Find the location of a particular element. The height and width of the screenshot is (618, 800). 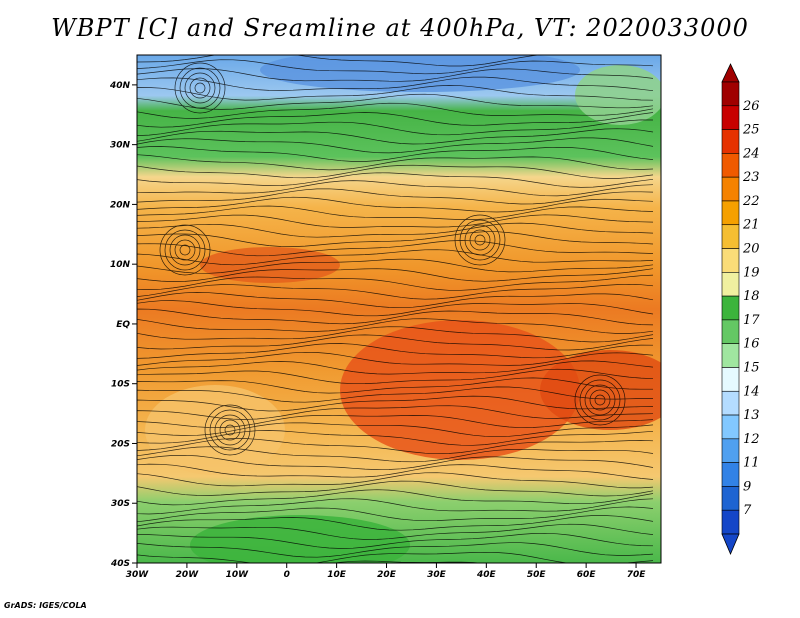

lon-tick-label: 50E is located at coordinates (537, 575).